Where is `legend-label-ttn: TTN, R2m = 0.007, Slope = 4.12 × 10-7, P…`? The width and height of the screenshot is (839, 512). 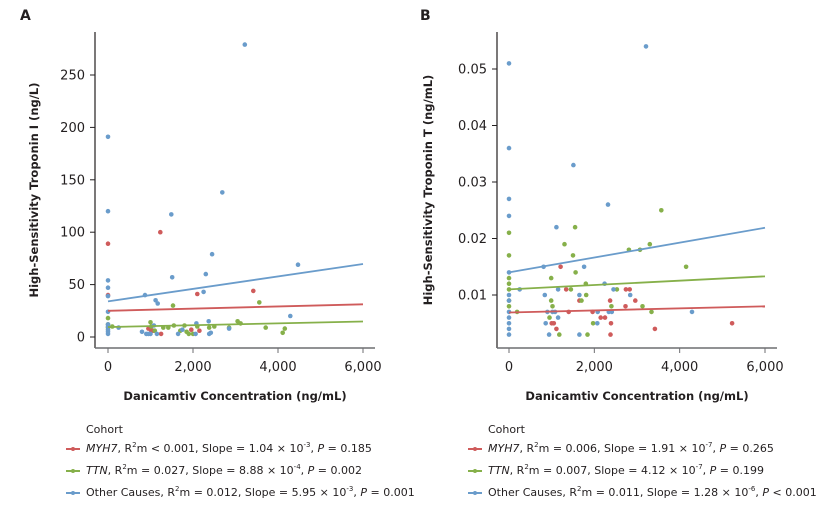
legend-label-ttn: TTN, R2m = 0.007, Slope = 4.12 × 10-7, P… is located at coordinates (626, 470).